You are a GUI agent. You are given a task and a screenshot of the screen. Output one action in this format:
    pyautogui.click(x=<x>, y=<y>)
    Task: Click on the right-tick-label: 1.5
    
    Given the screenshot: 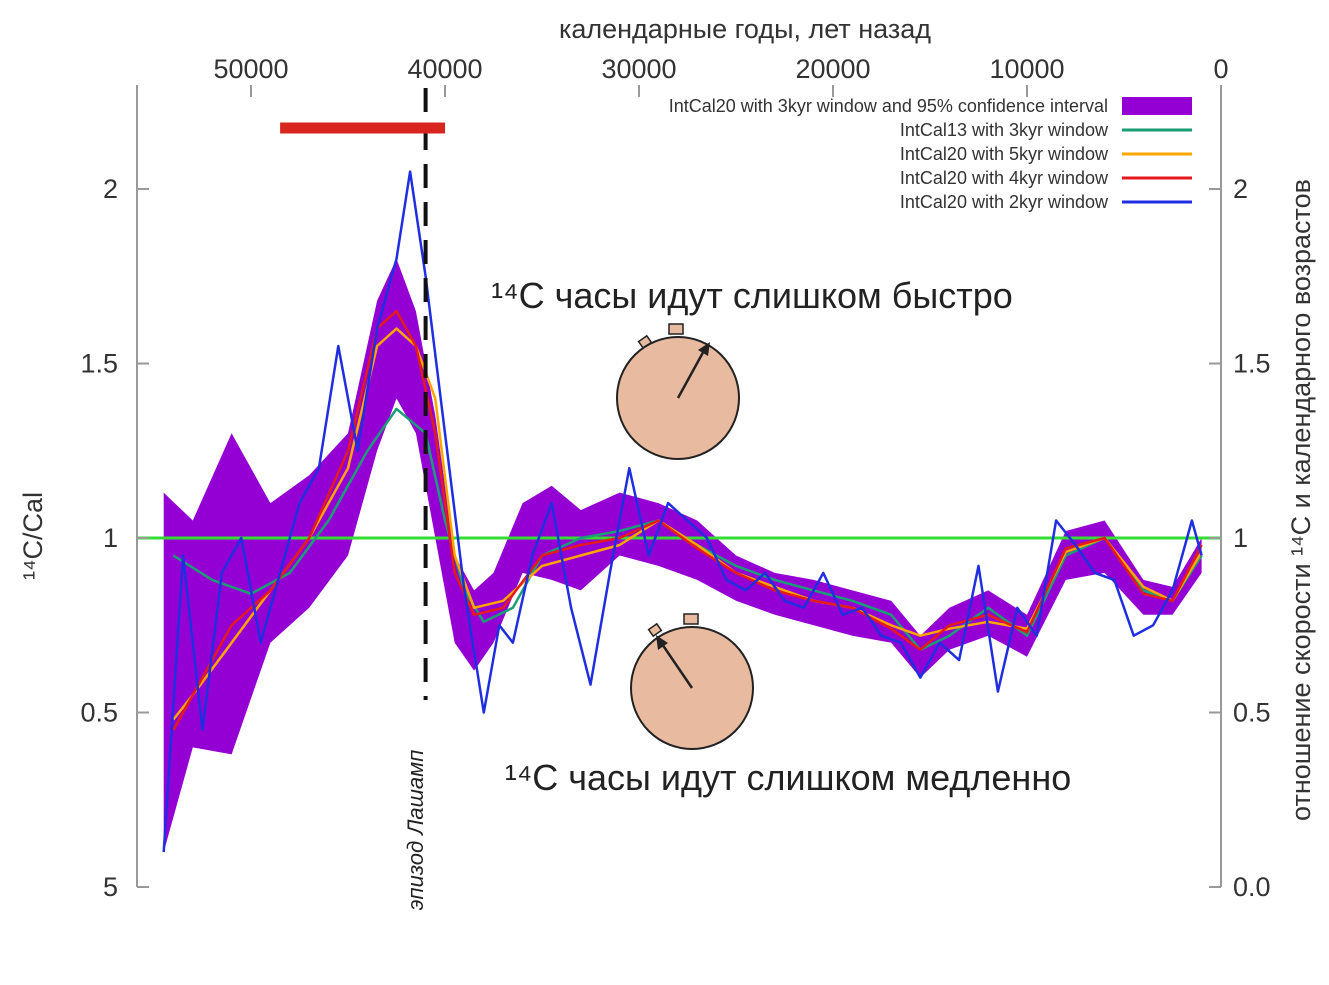 What is the action you would take?
    pyautogui.click(x=1252, y=364)
    